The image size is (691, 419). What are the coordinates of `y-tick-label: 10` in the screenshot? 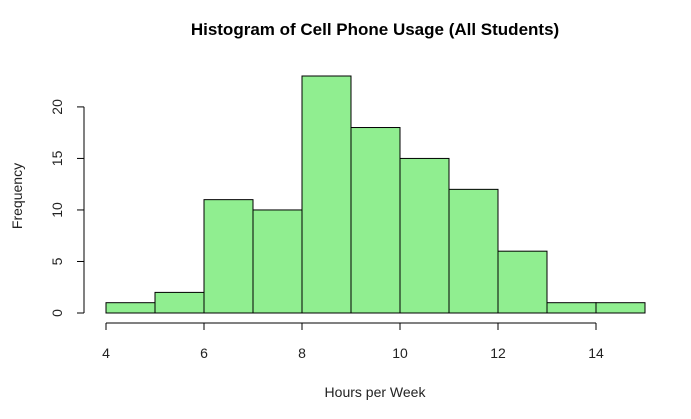 It's located at (57, 210).